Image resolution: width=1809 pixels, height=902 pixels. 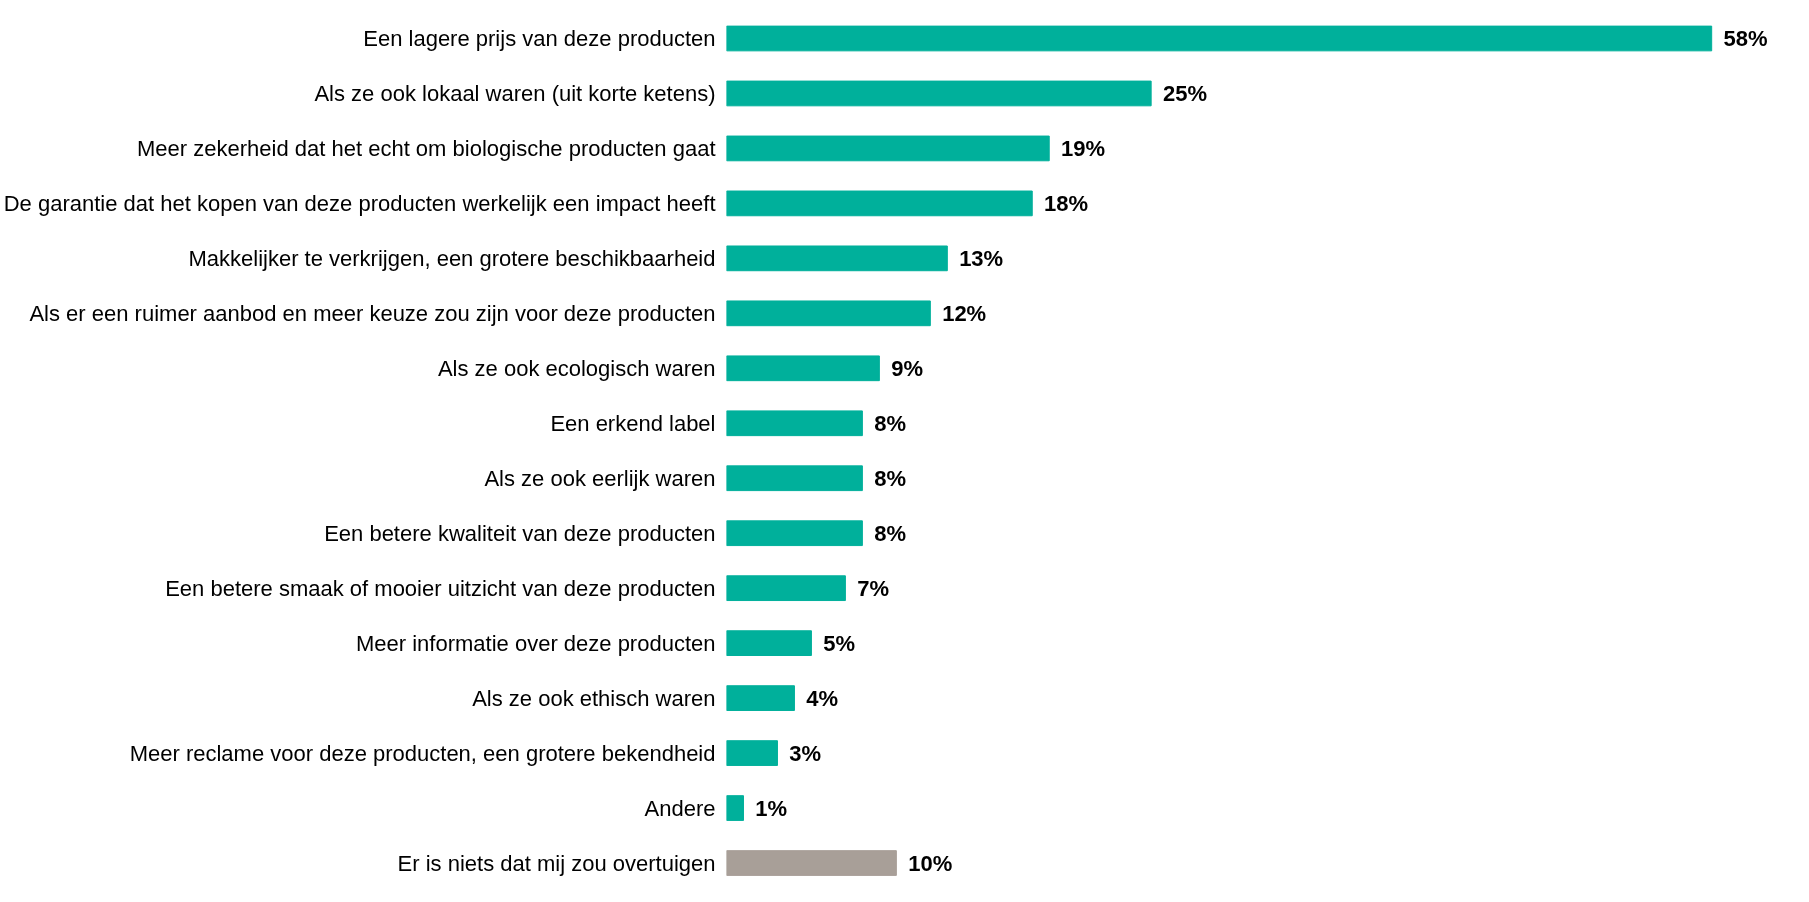 I want to click on y-tick-label: Meer zekerheid dat het echt om biologische producten gaat, so click(x=426, y=148).